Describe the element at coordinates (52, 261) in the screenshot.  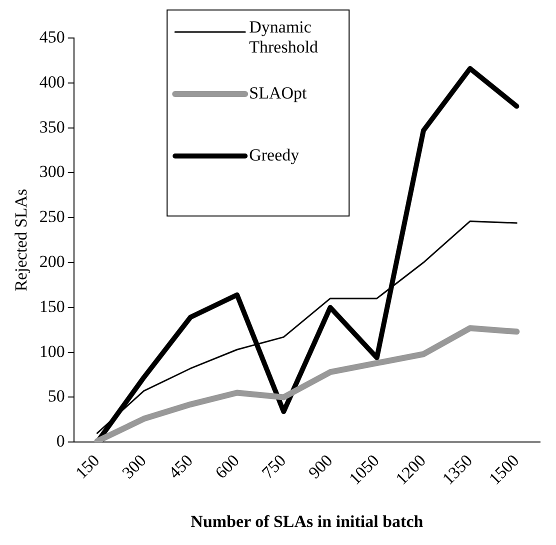
I see `y-tick-label: 200` at that location.